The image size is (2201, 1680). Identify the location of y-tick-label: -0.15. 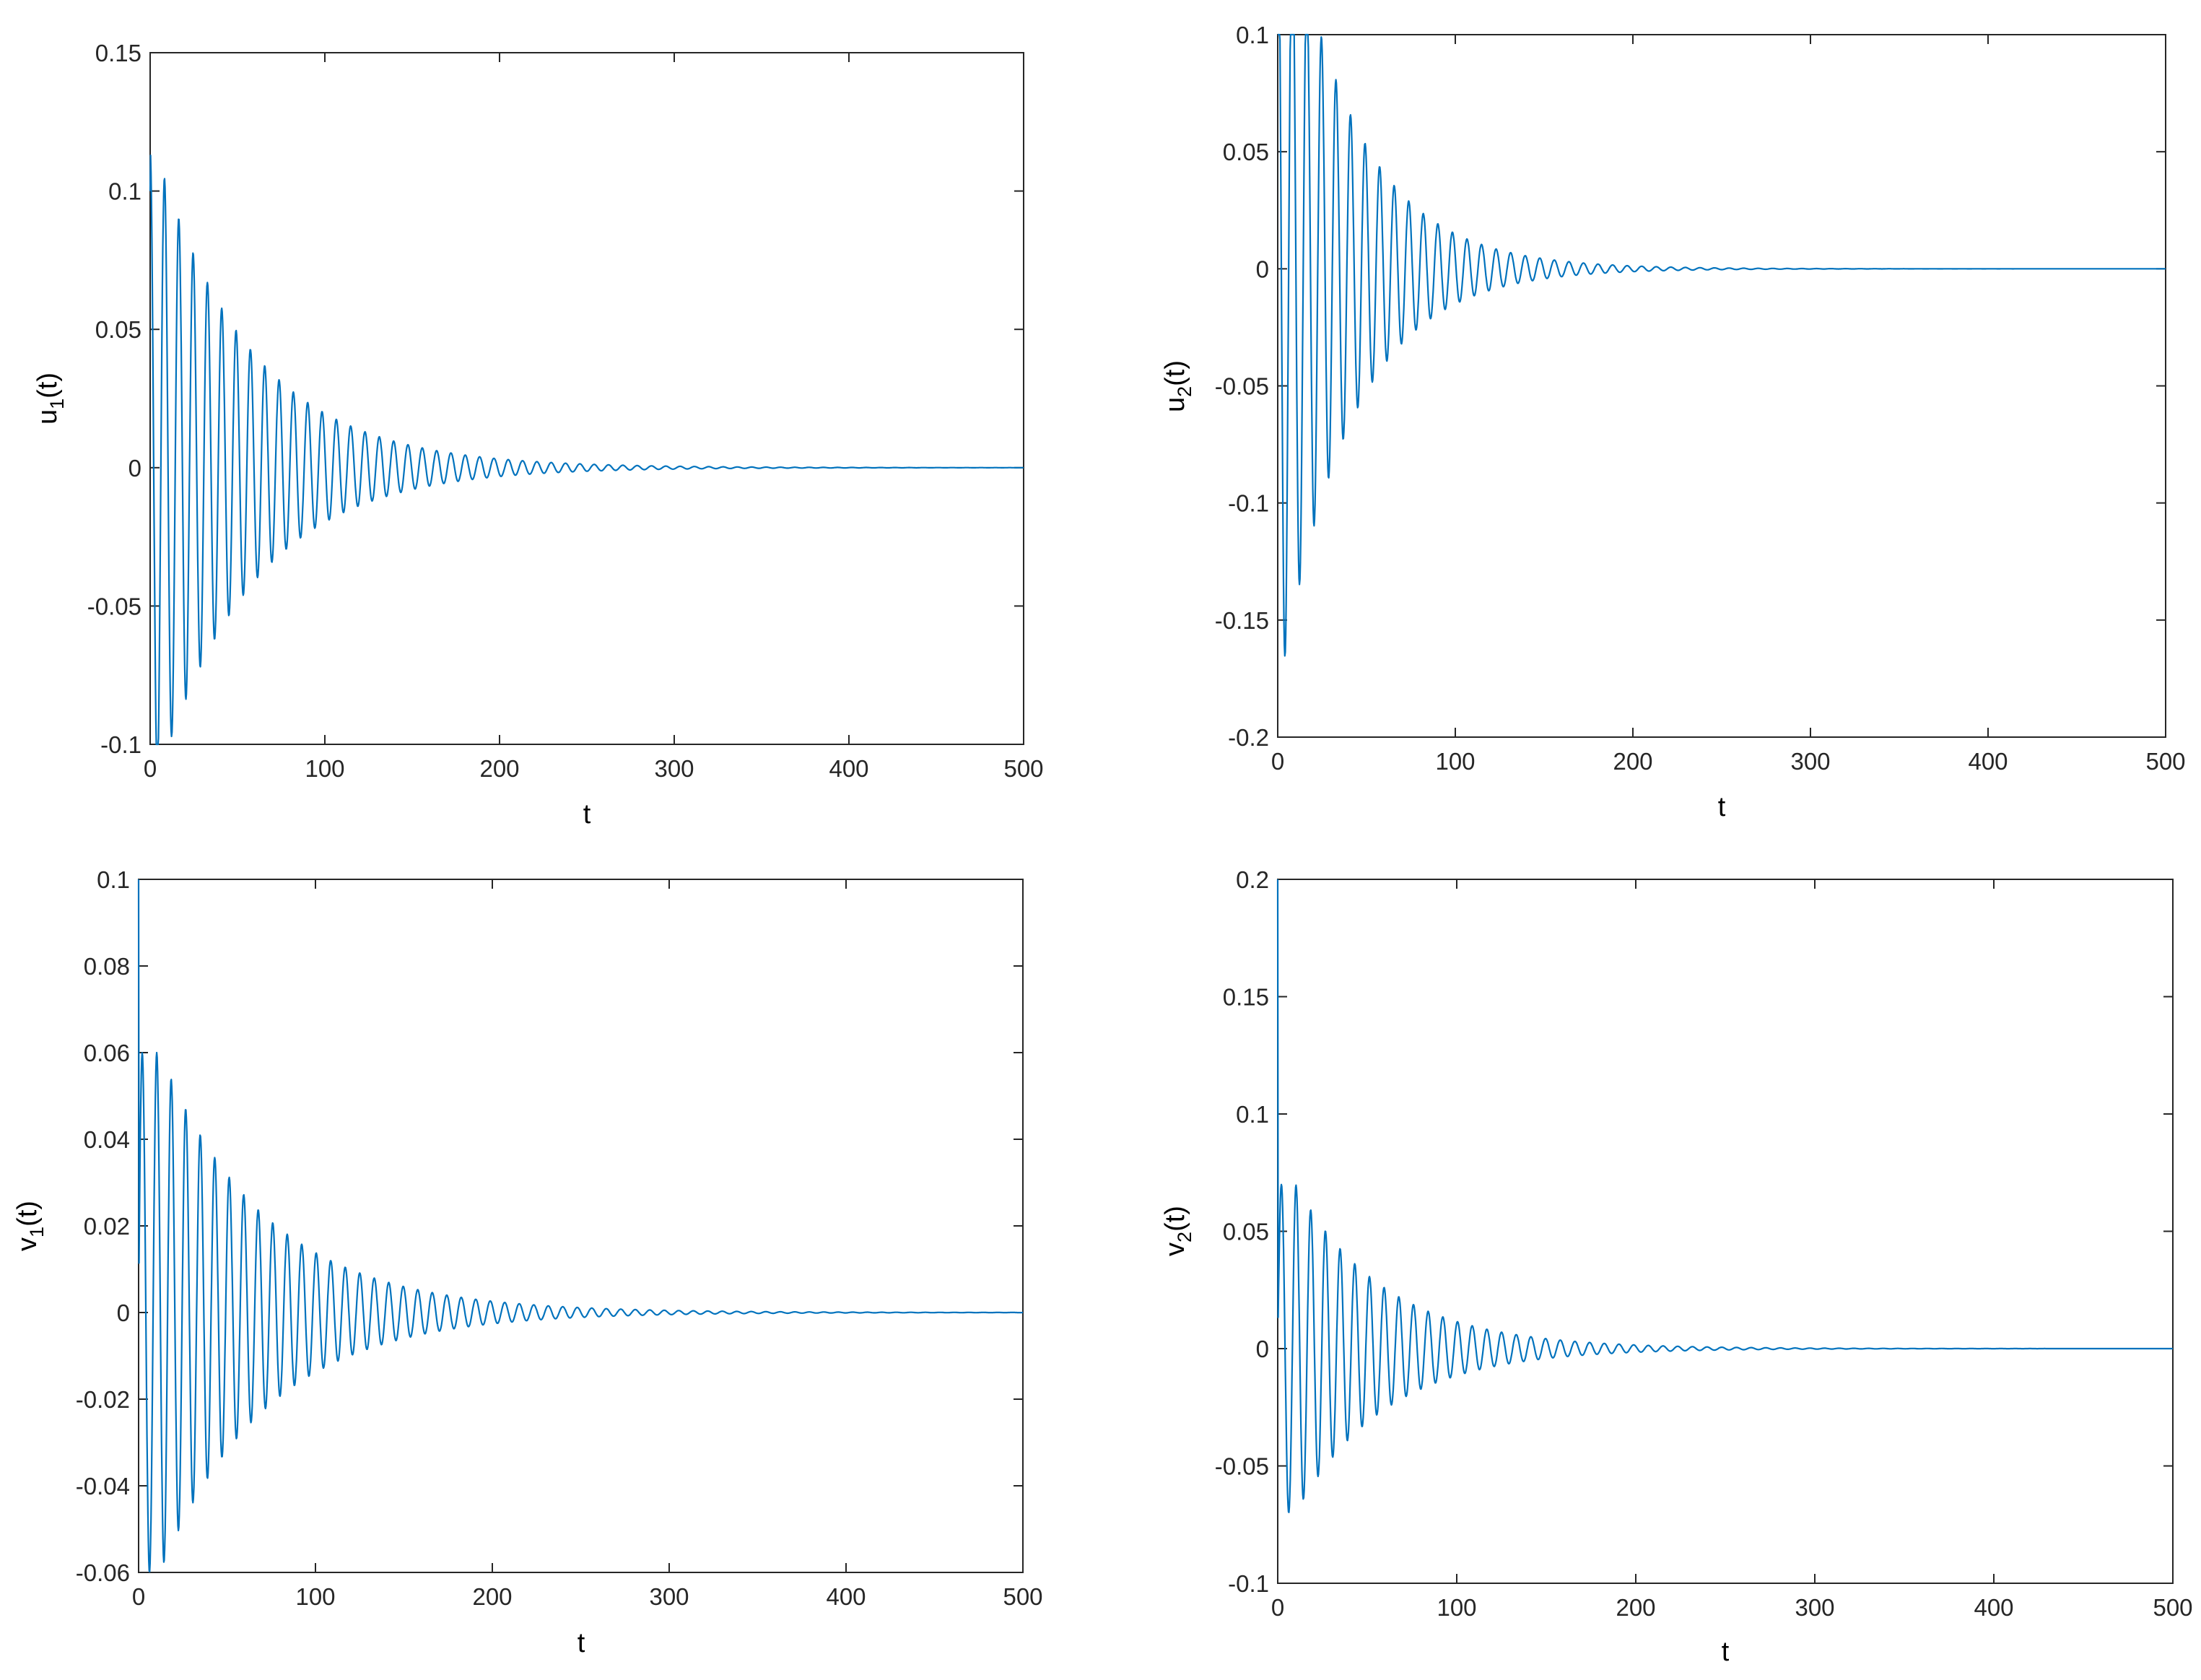
(1242, 620).